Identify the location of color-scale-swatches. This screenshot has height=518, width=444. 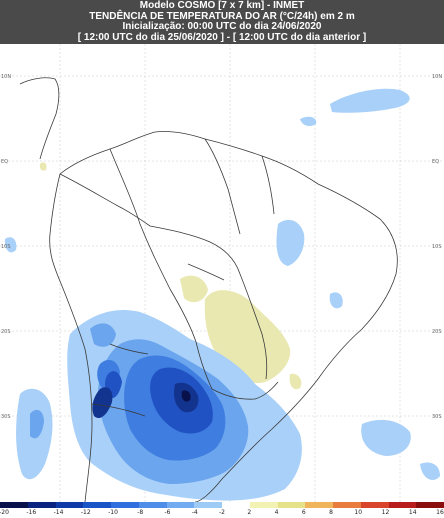
(222, 505).